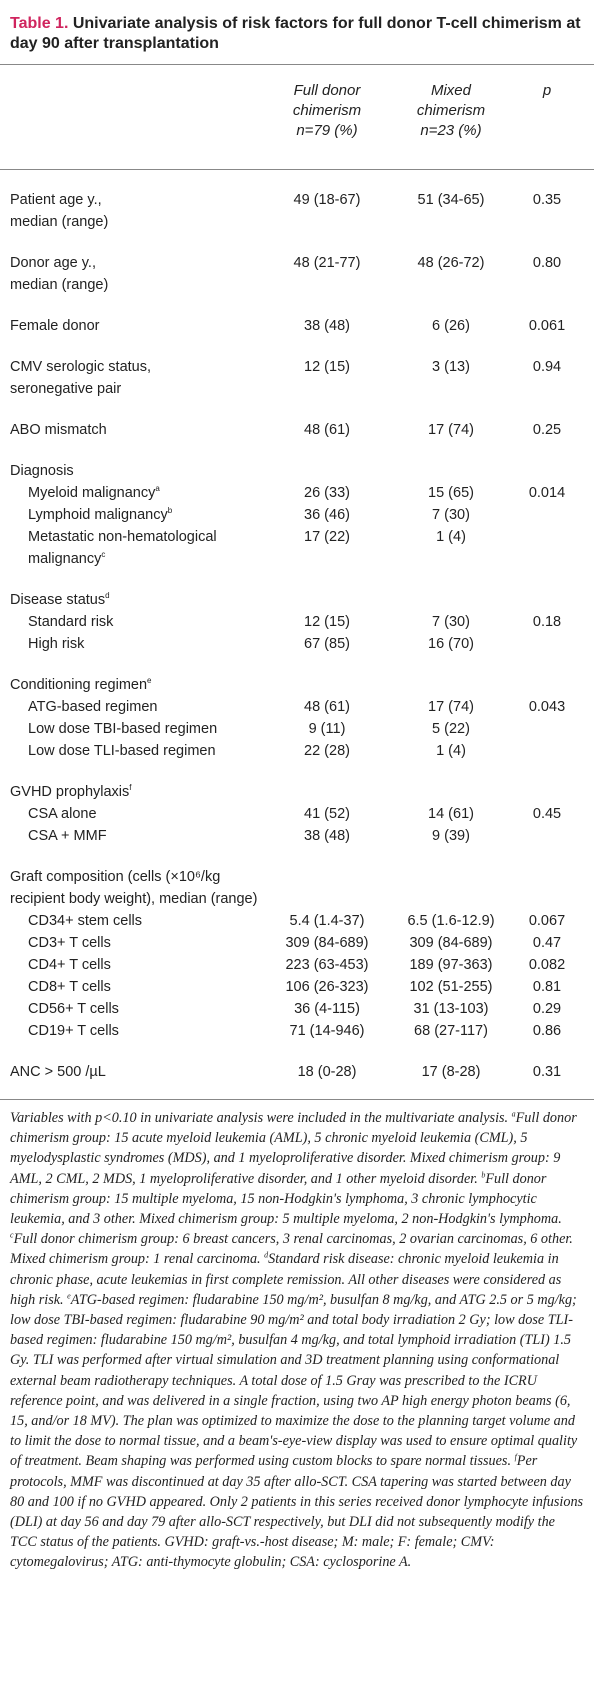 The image size is (594, 1692). Describe the element at coordinates (547, 111) in the screenshot. I see `header-p: p` at that location.